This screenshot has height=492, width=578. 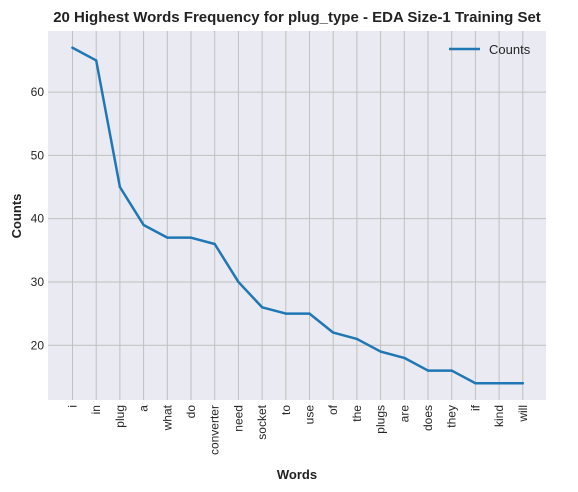 I want to click on legend: Counts, so click(x=490, y=49).